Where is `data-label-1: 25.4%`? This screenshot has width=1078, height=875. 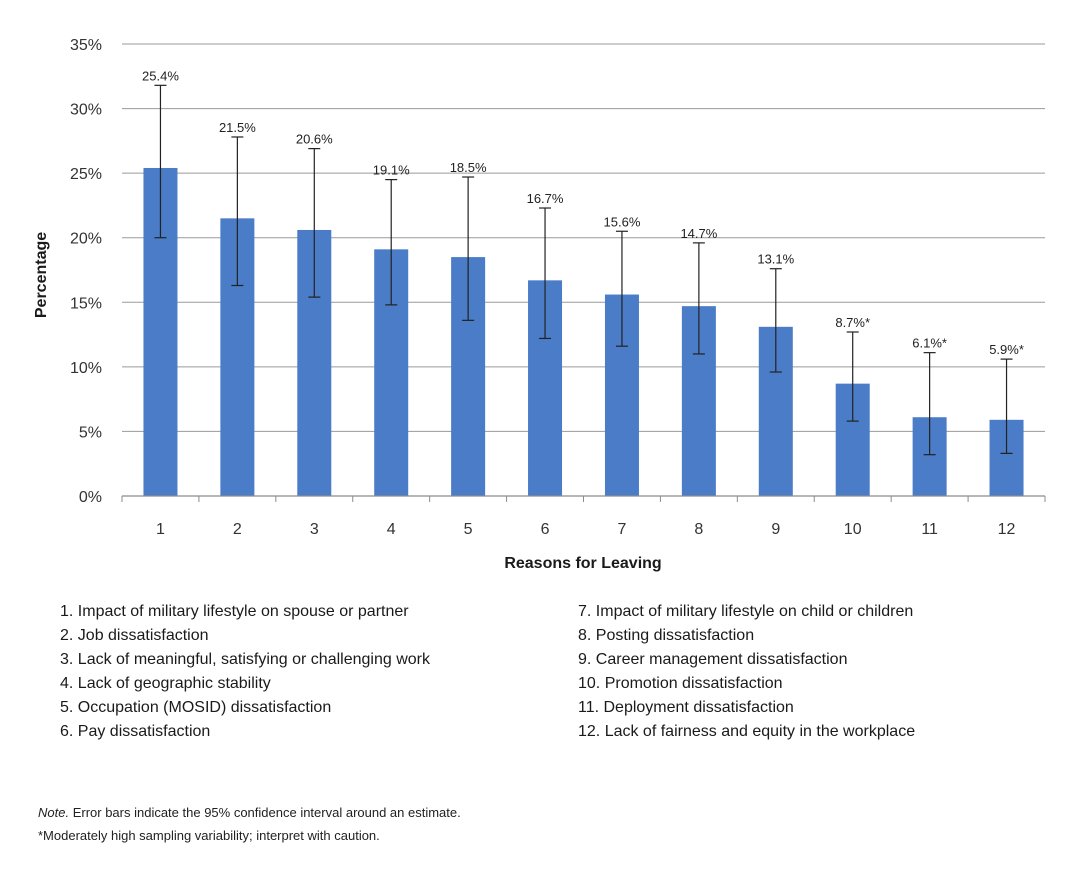
data-label-1: 25.4% is located at coordinates (160, 75).